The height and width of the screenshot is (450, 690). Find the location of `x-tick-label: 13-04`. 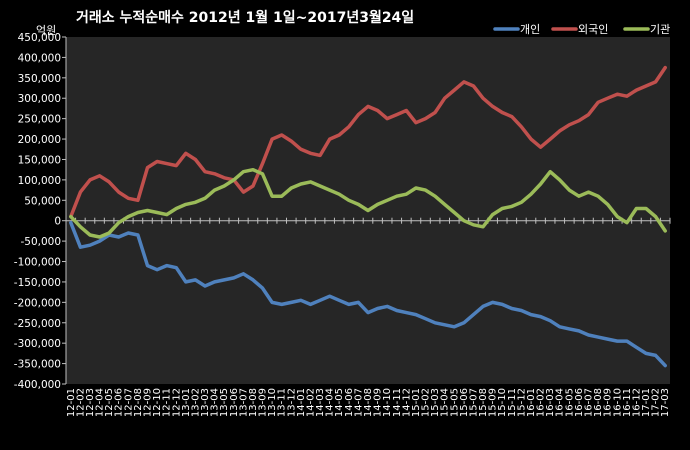

x-tick-label: 13-04 is located at coordinates (215, 402).